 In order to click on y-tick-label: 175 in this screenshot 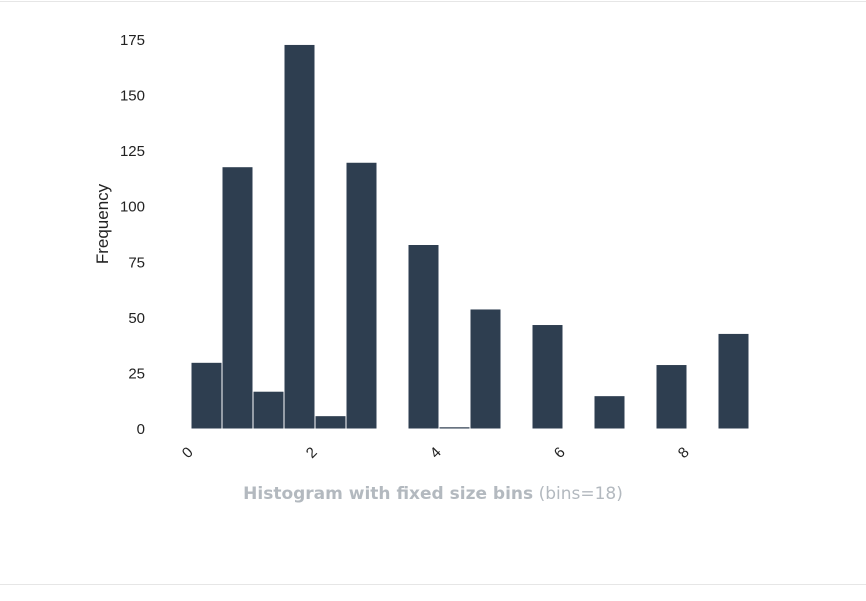, I will do `click(132, 40)`.